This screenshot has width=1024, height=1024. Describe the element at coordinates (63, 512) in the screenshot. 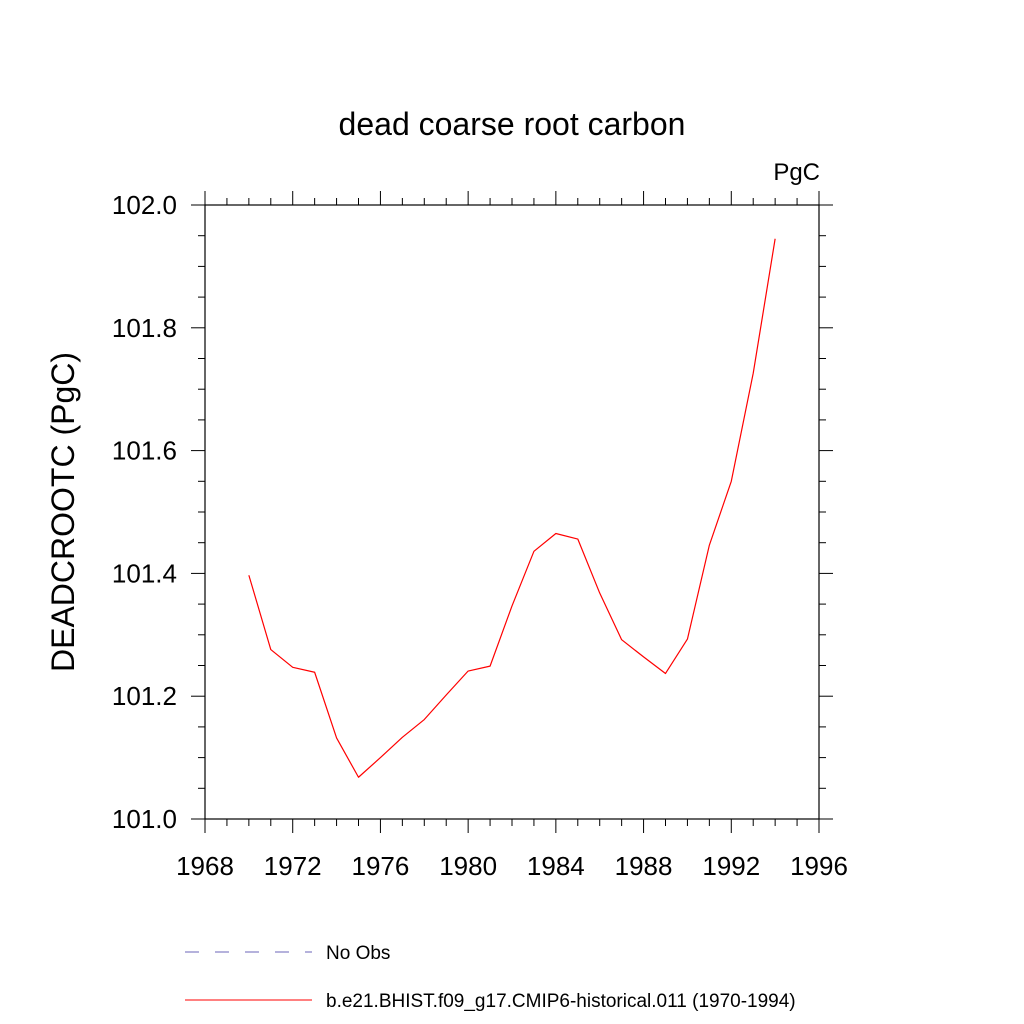

I see `y-axis-label: DEADCROOTC (PgC)` at that location.